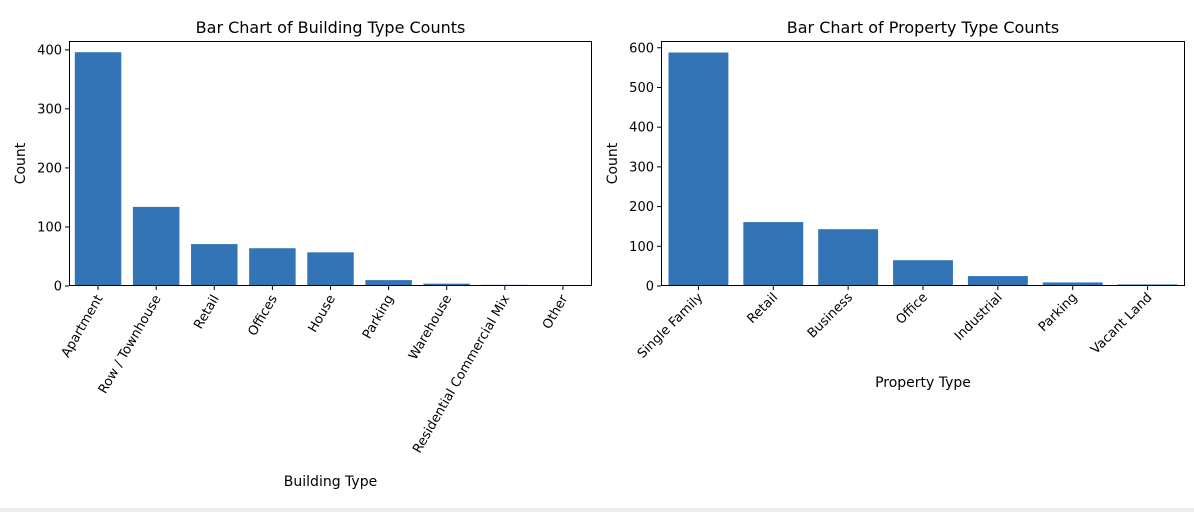  Describe the element at coordinates (556, 312) in the screenshot. I see `x-tick-label: Other` at that location.